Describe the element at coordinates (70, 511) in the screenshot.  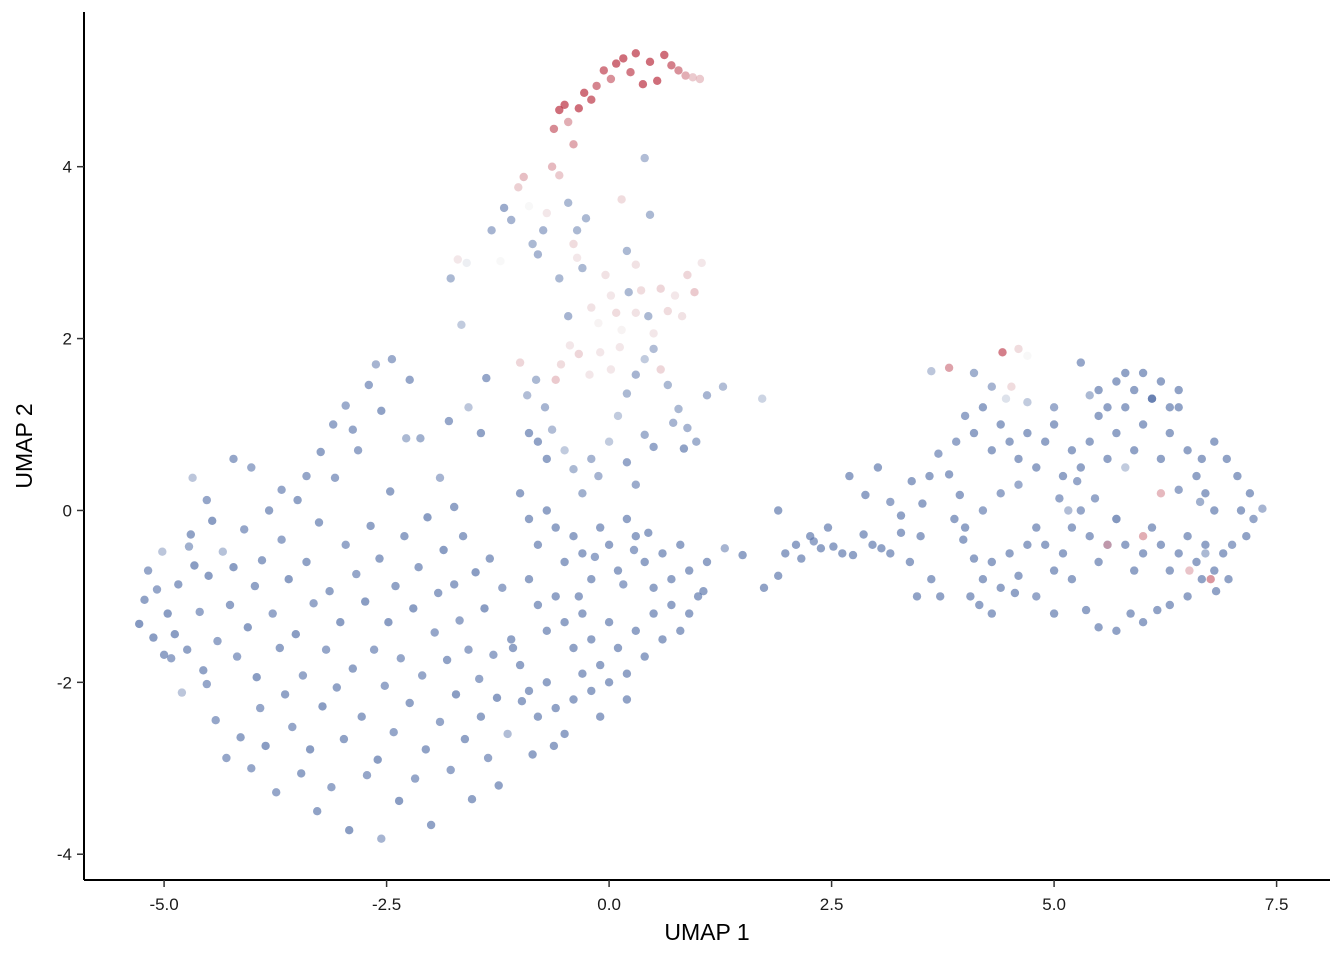
I see `y-axis-ticks: -4 -2 0 2 4` at that location.